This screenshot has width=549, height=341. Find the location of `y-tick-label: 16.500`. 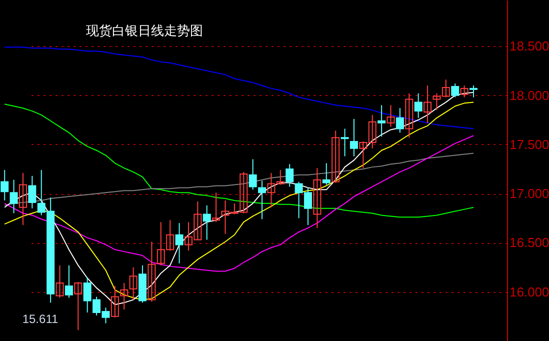

y-tick-label: 16.500 is located at coordinates (529, 242).